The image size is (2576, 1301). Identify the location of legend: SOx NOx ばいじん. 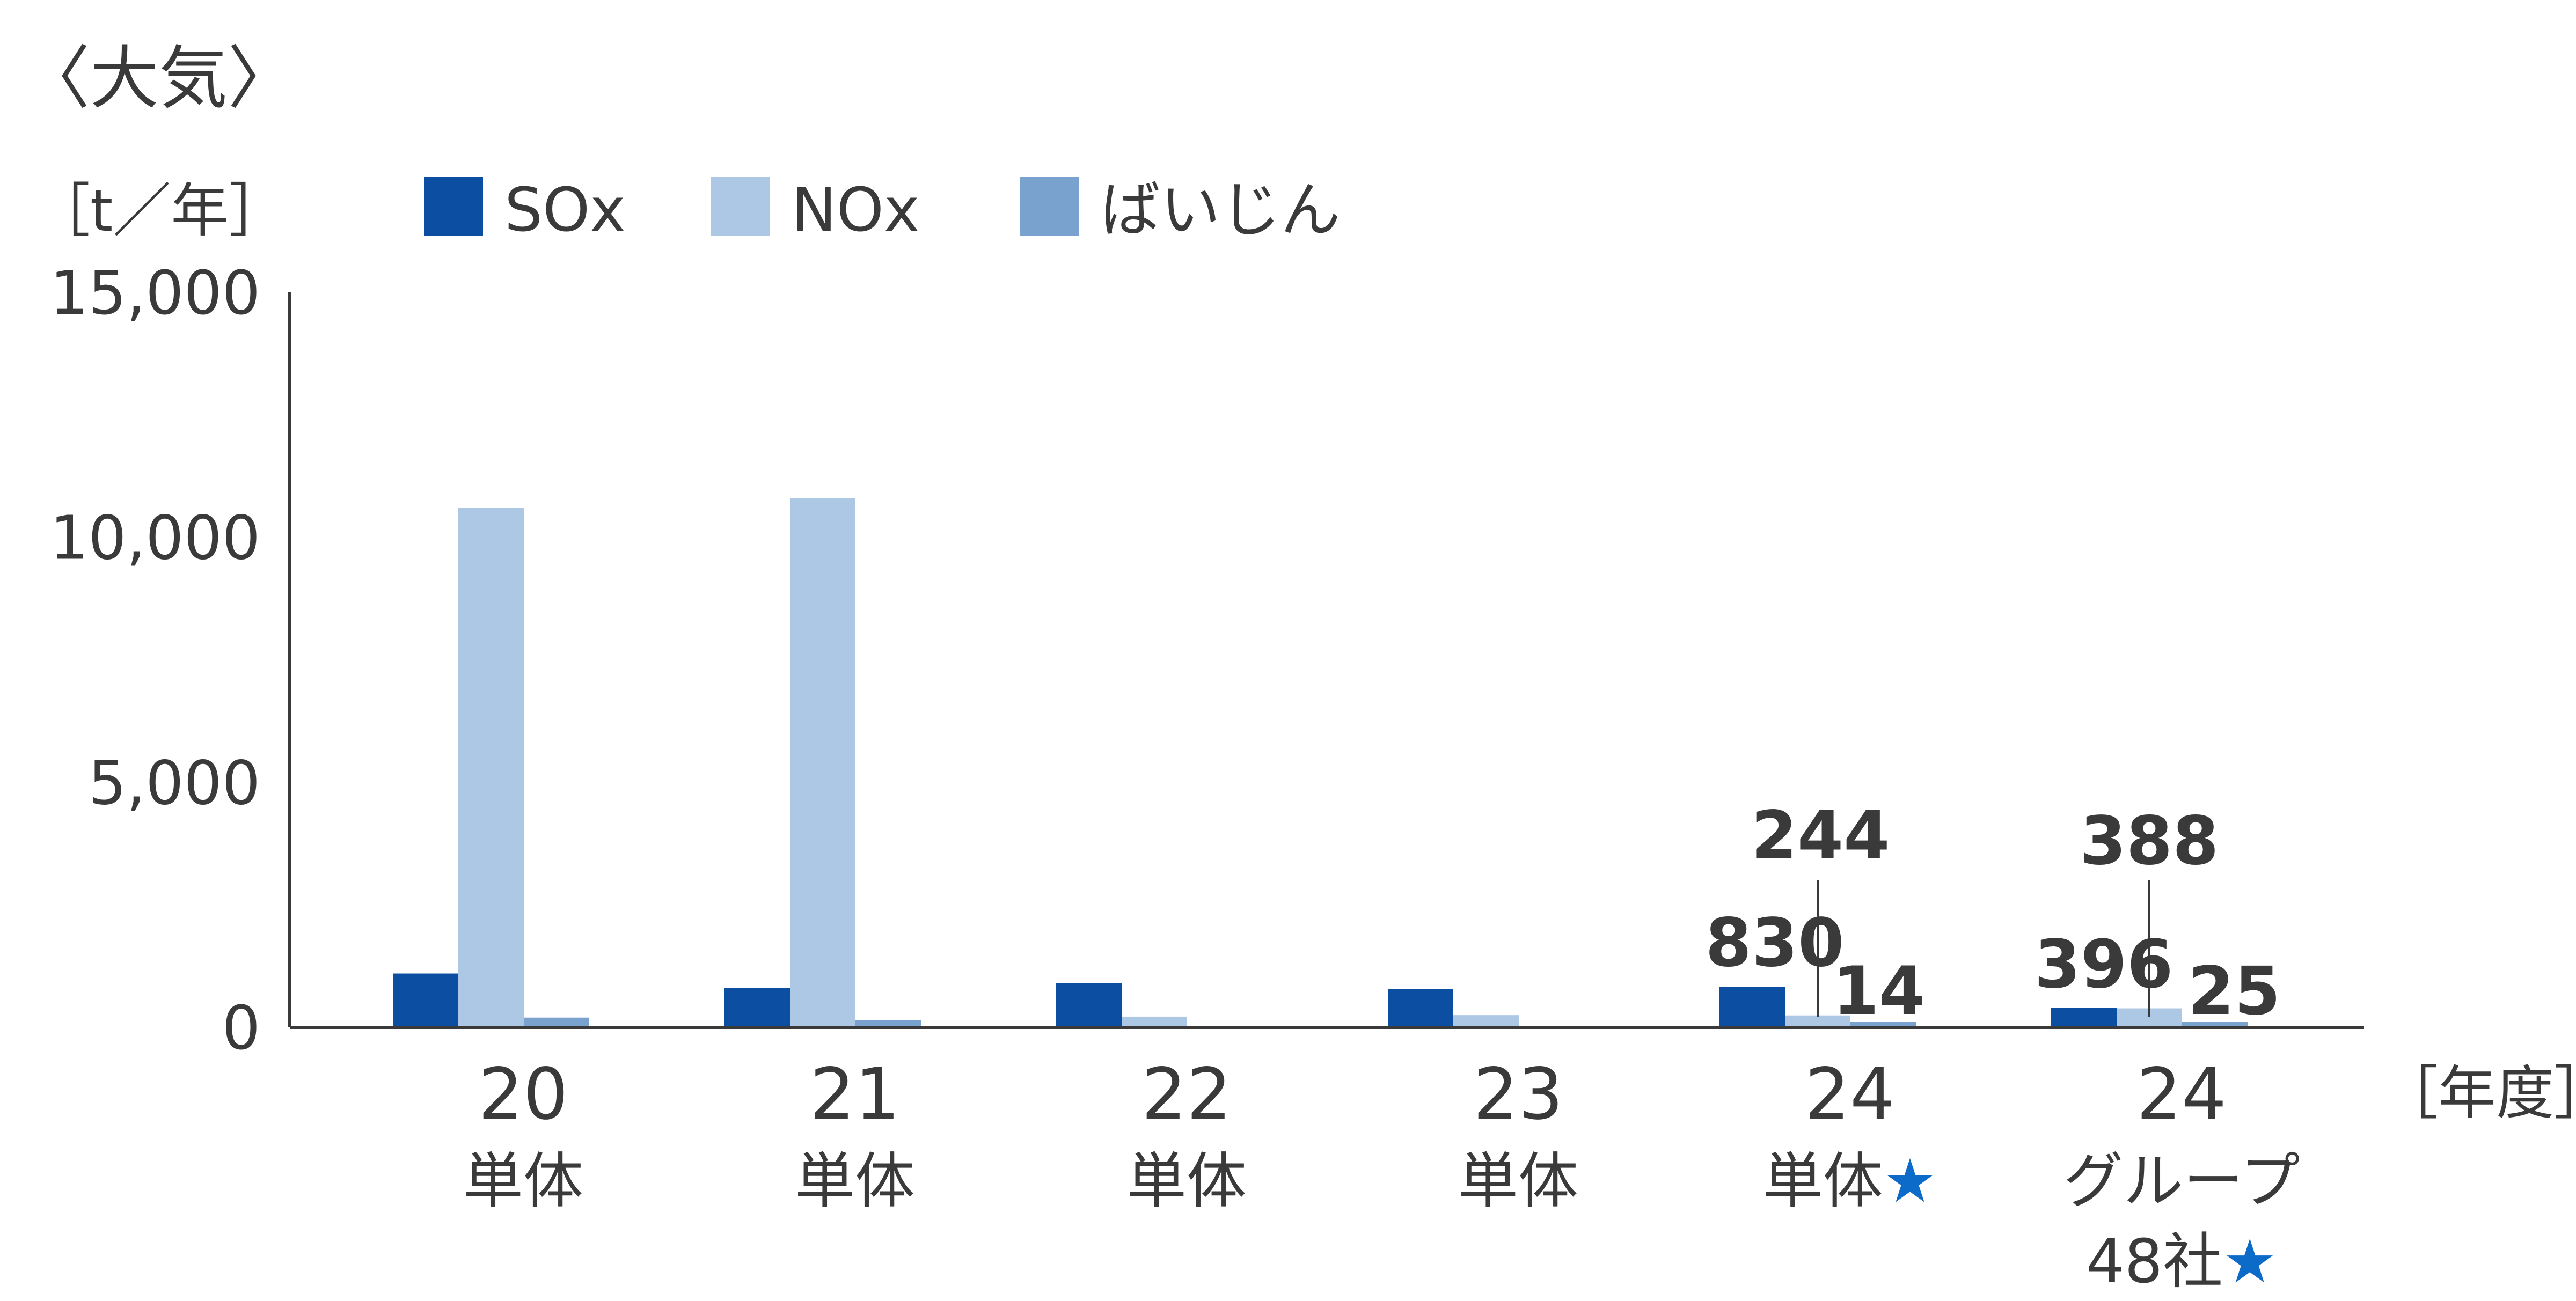
(882, 210).